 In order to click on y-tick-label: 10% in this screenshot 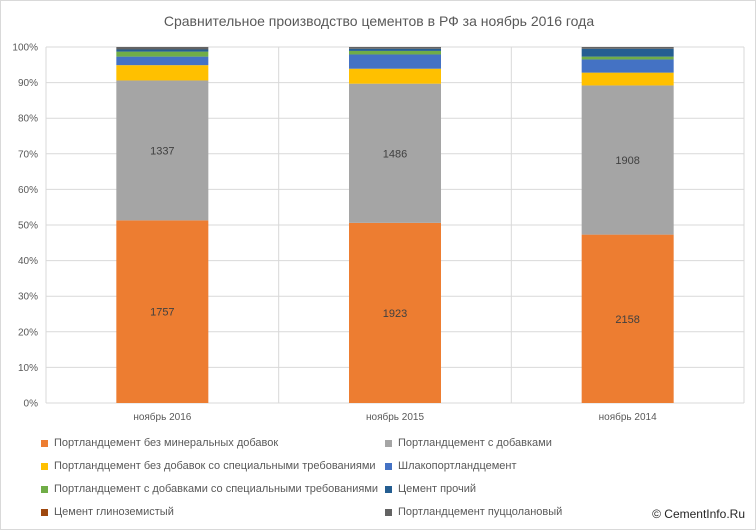, I will do `click(28, 368)`.